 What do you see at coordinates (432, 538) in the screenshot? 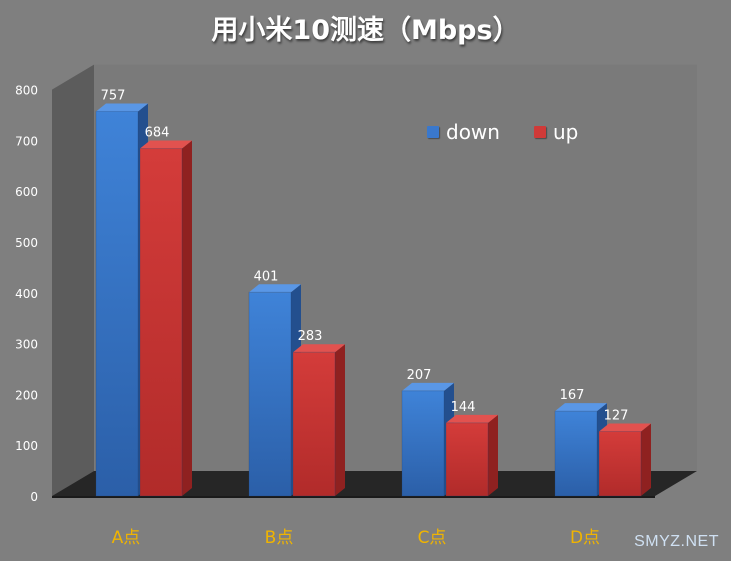
I see `x-tick-label: C点` at bounding box center [432, 538].